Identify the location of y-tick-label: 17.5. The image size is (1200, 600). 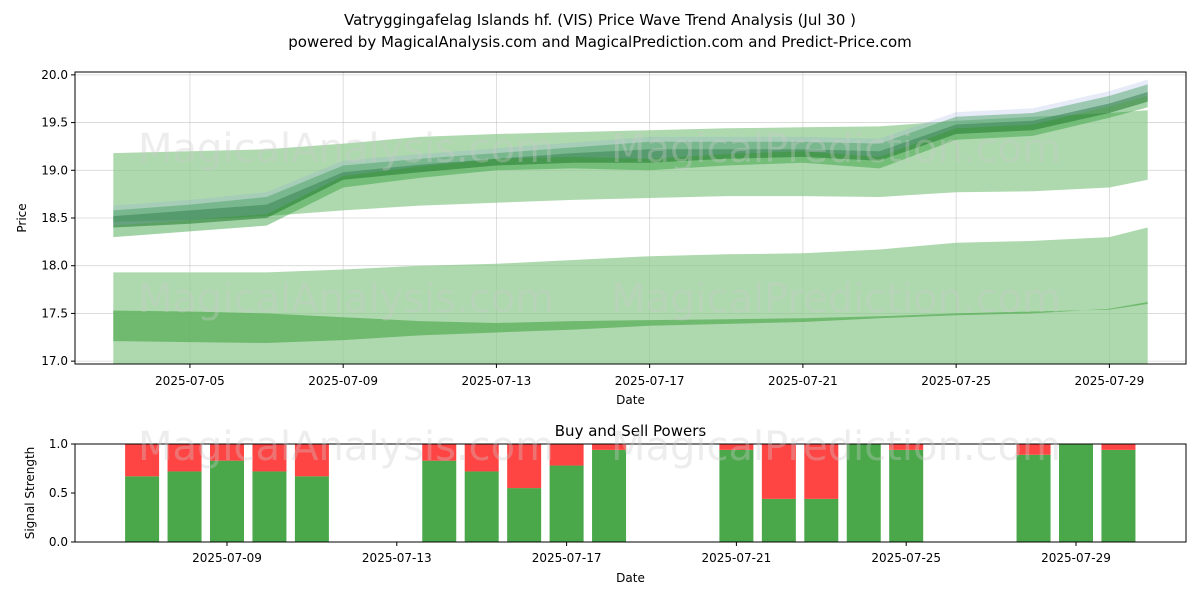
(54, 313).